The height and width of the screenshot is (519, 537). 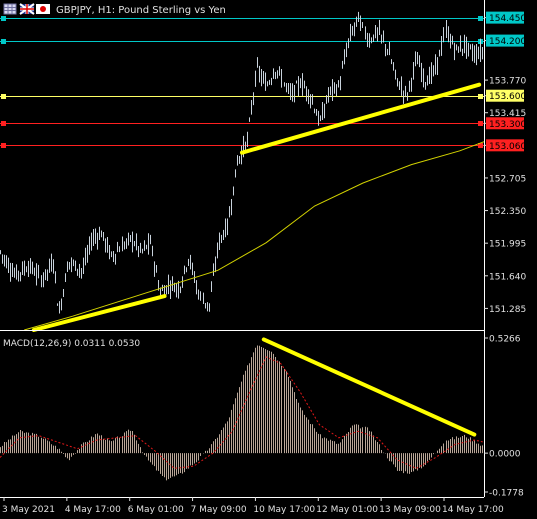 I want to click on macd-tick-label: 0.5266, so click(x=505, y=340).